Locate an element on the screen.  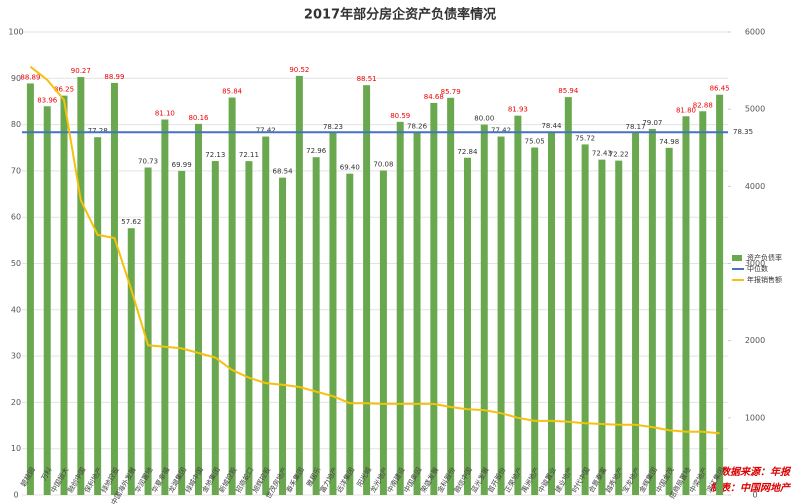
x-tick-label: 雅居乐 is located at coordinates (313, 477).